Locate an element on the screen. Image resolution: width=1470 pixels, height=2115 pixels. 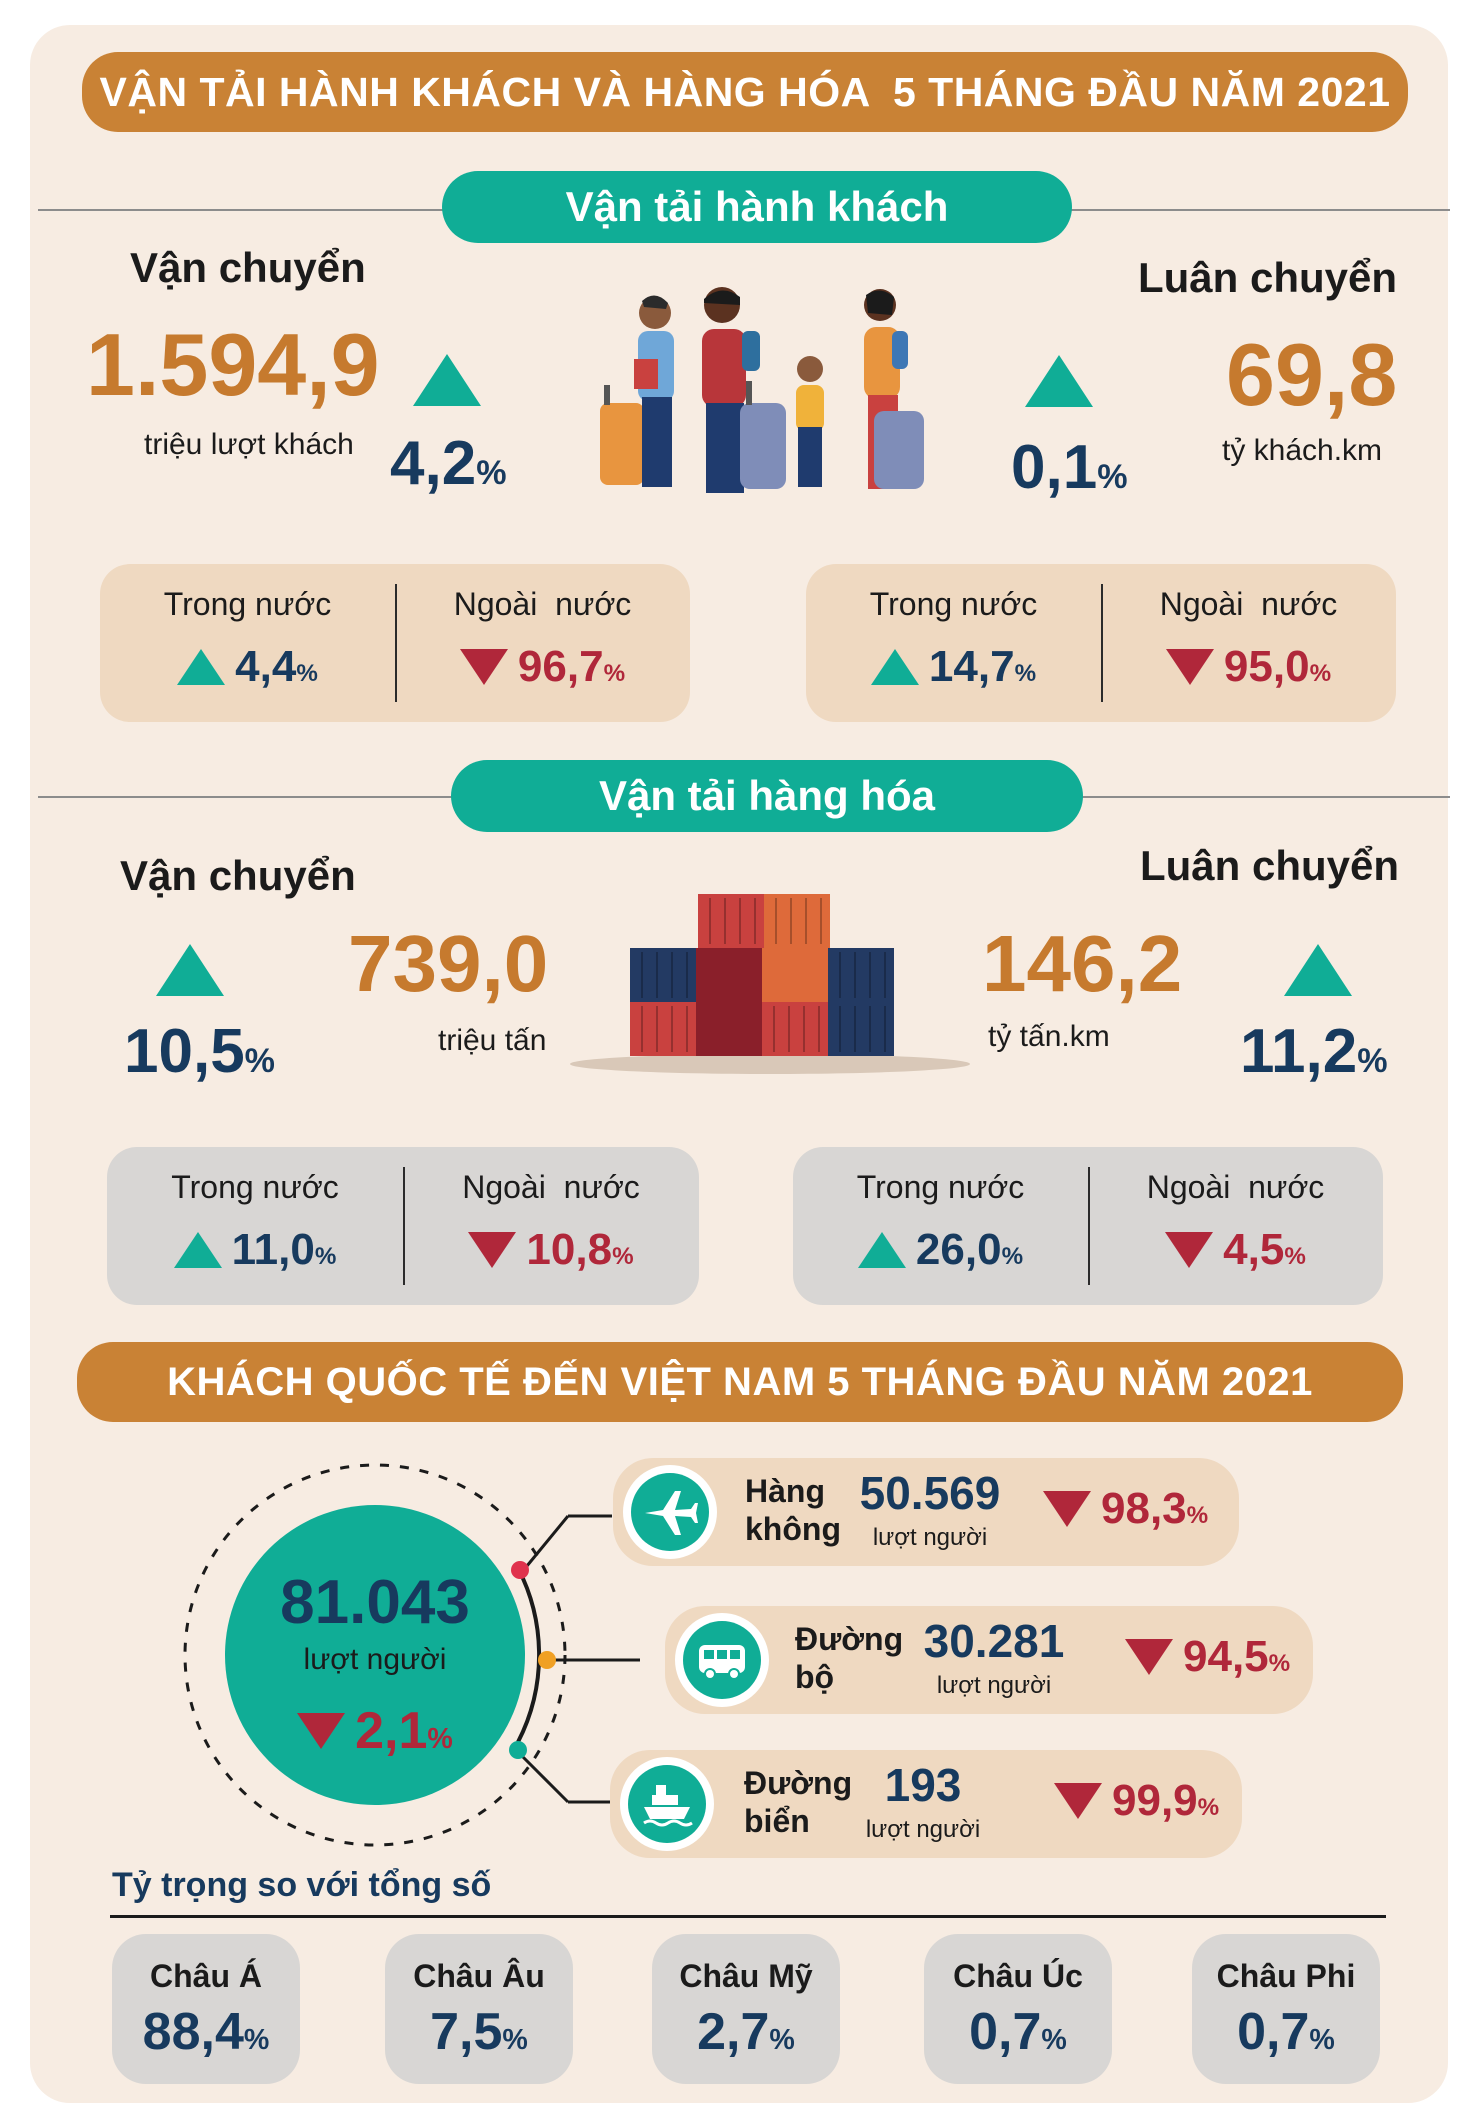
mode-name-line2: không is located at coordinates (793, 1529).